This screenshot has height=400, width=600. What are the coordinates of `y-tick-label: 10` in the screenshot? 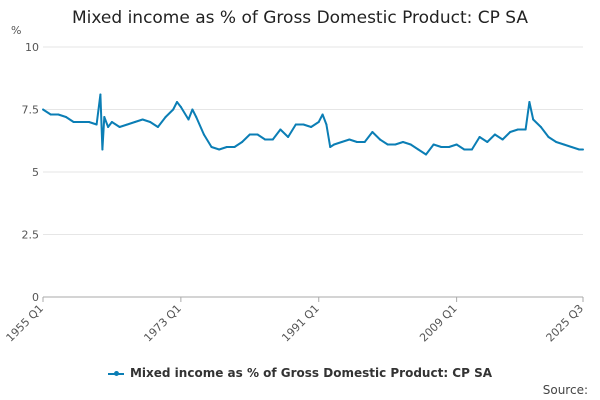 It's located at (32, 47).